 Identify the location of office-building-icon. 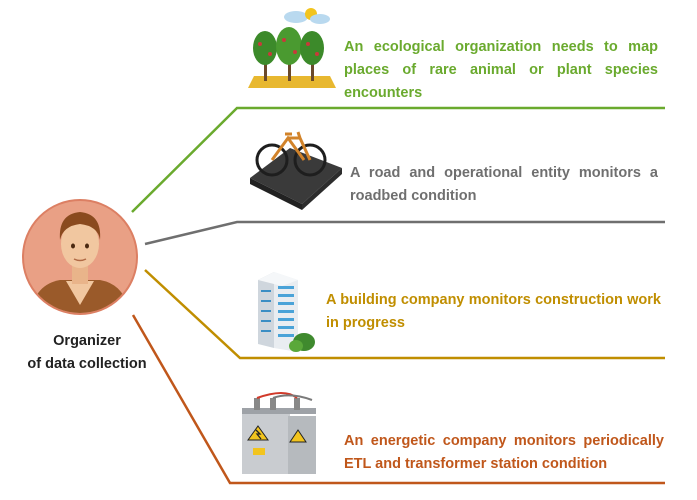
(286, 312).